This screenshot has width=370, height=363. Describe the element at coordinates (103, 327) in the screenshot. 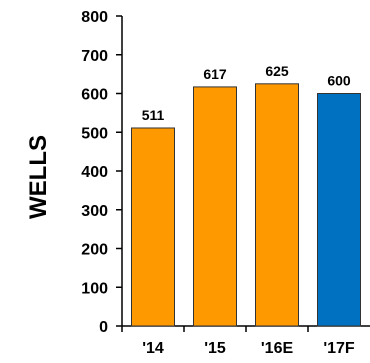

I see `y-tick-label: 0` at that location.